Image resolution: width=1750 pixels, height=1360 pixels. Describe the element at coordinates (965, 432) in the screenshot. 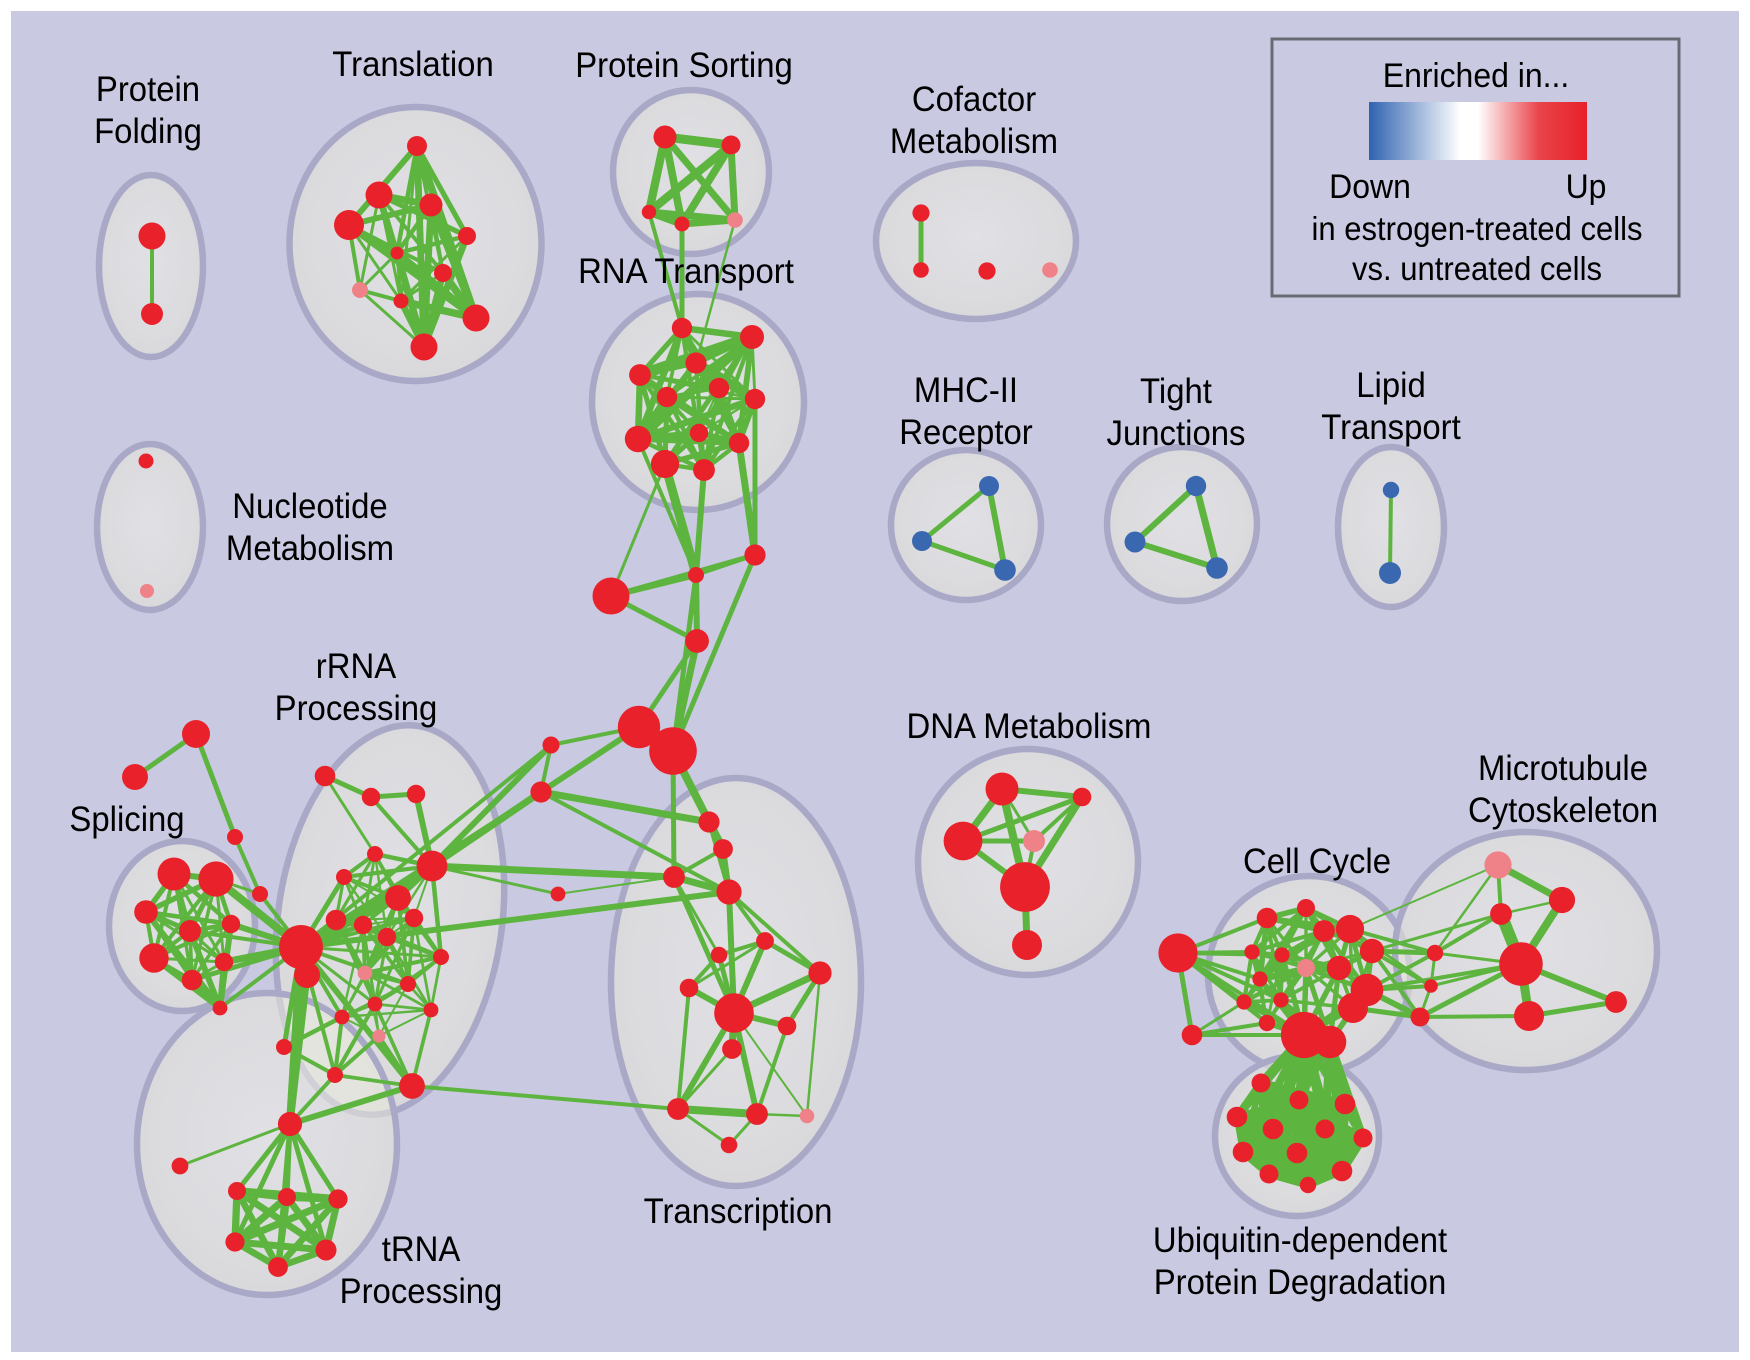

I see `svg-text: Receptor` at that location.